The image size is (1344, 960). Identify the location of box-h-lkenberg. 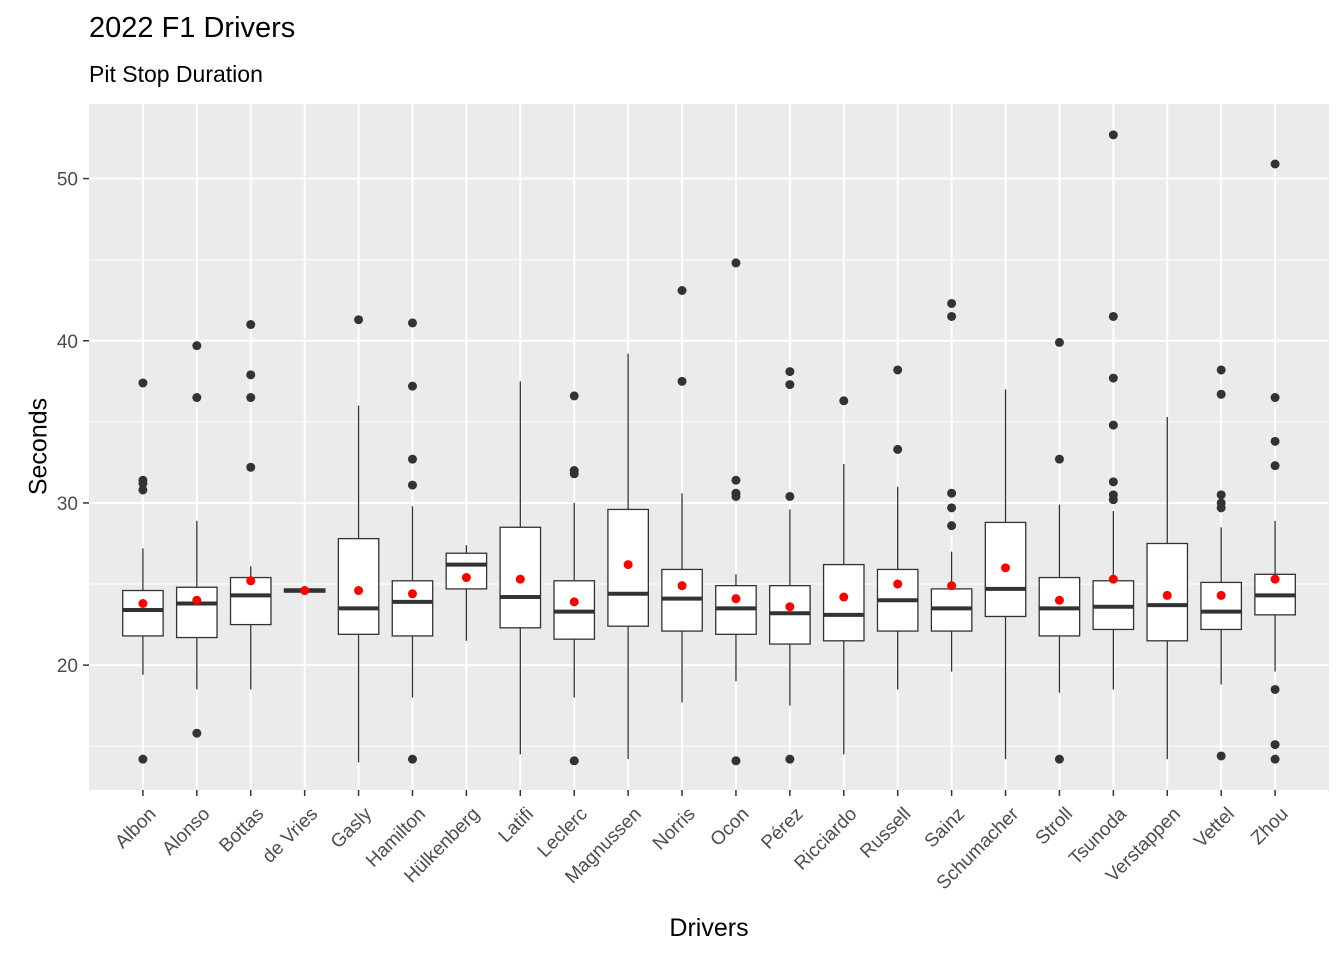
(466, 571).